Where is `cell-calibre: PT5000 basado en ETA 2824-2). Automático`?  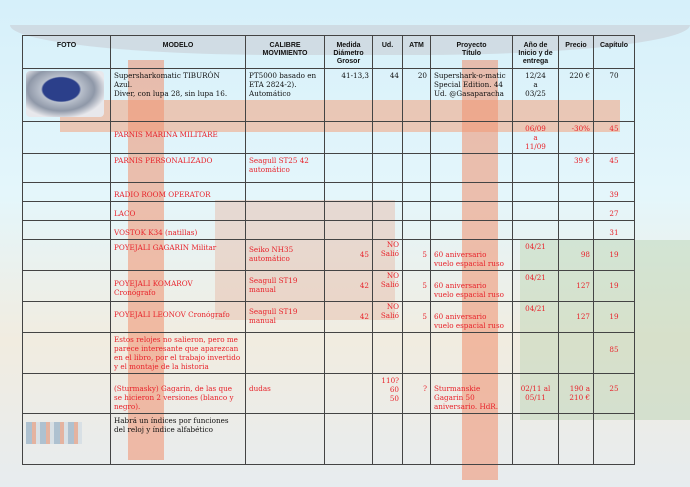
cell-calibre: PT5000 basado en ETA 2824-2). Automático is located at coordinates (285, 95).